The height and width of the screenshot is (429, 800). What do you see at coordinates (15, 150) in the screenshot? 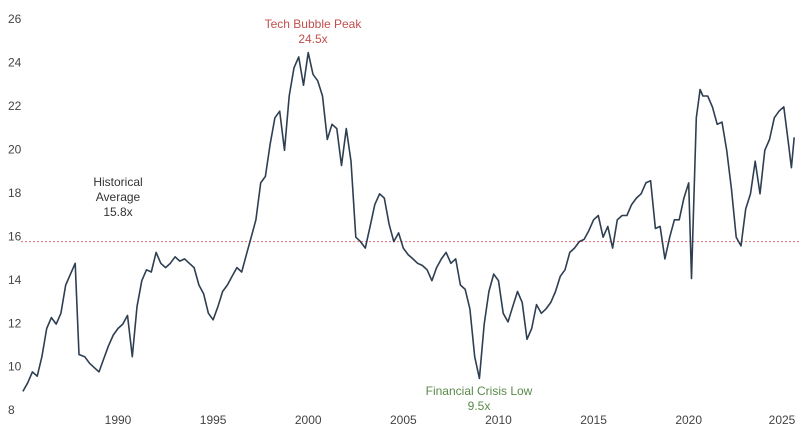
I see `y-tick-label: 20` at bounding box center [15, 150].